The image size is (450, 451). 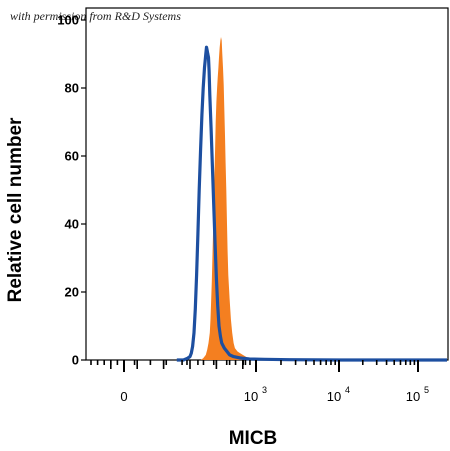 I want to click on x-tick-label: 0, so click(x=123, y=396).